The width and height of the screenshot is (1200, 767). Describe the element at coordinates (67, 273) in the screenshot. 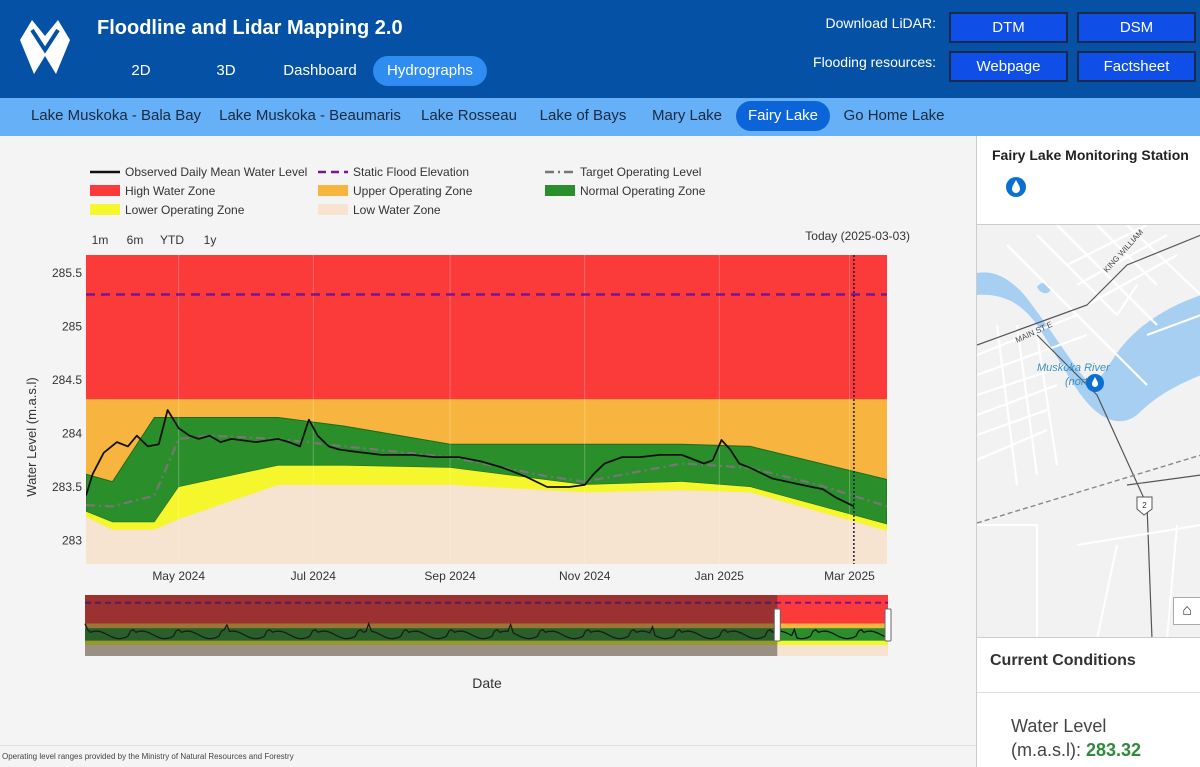

I see `y-tick-label: 285.5` at that location.